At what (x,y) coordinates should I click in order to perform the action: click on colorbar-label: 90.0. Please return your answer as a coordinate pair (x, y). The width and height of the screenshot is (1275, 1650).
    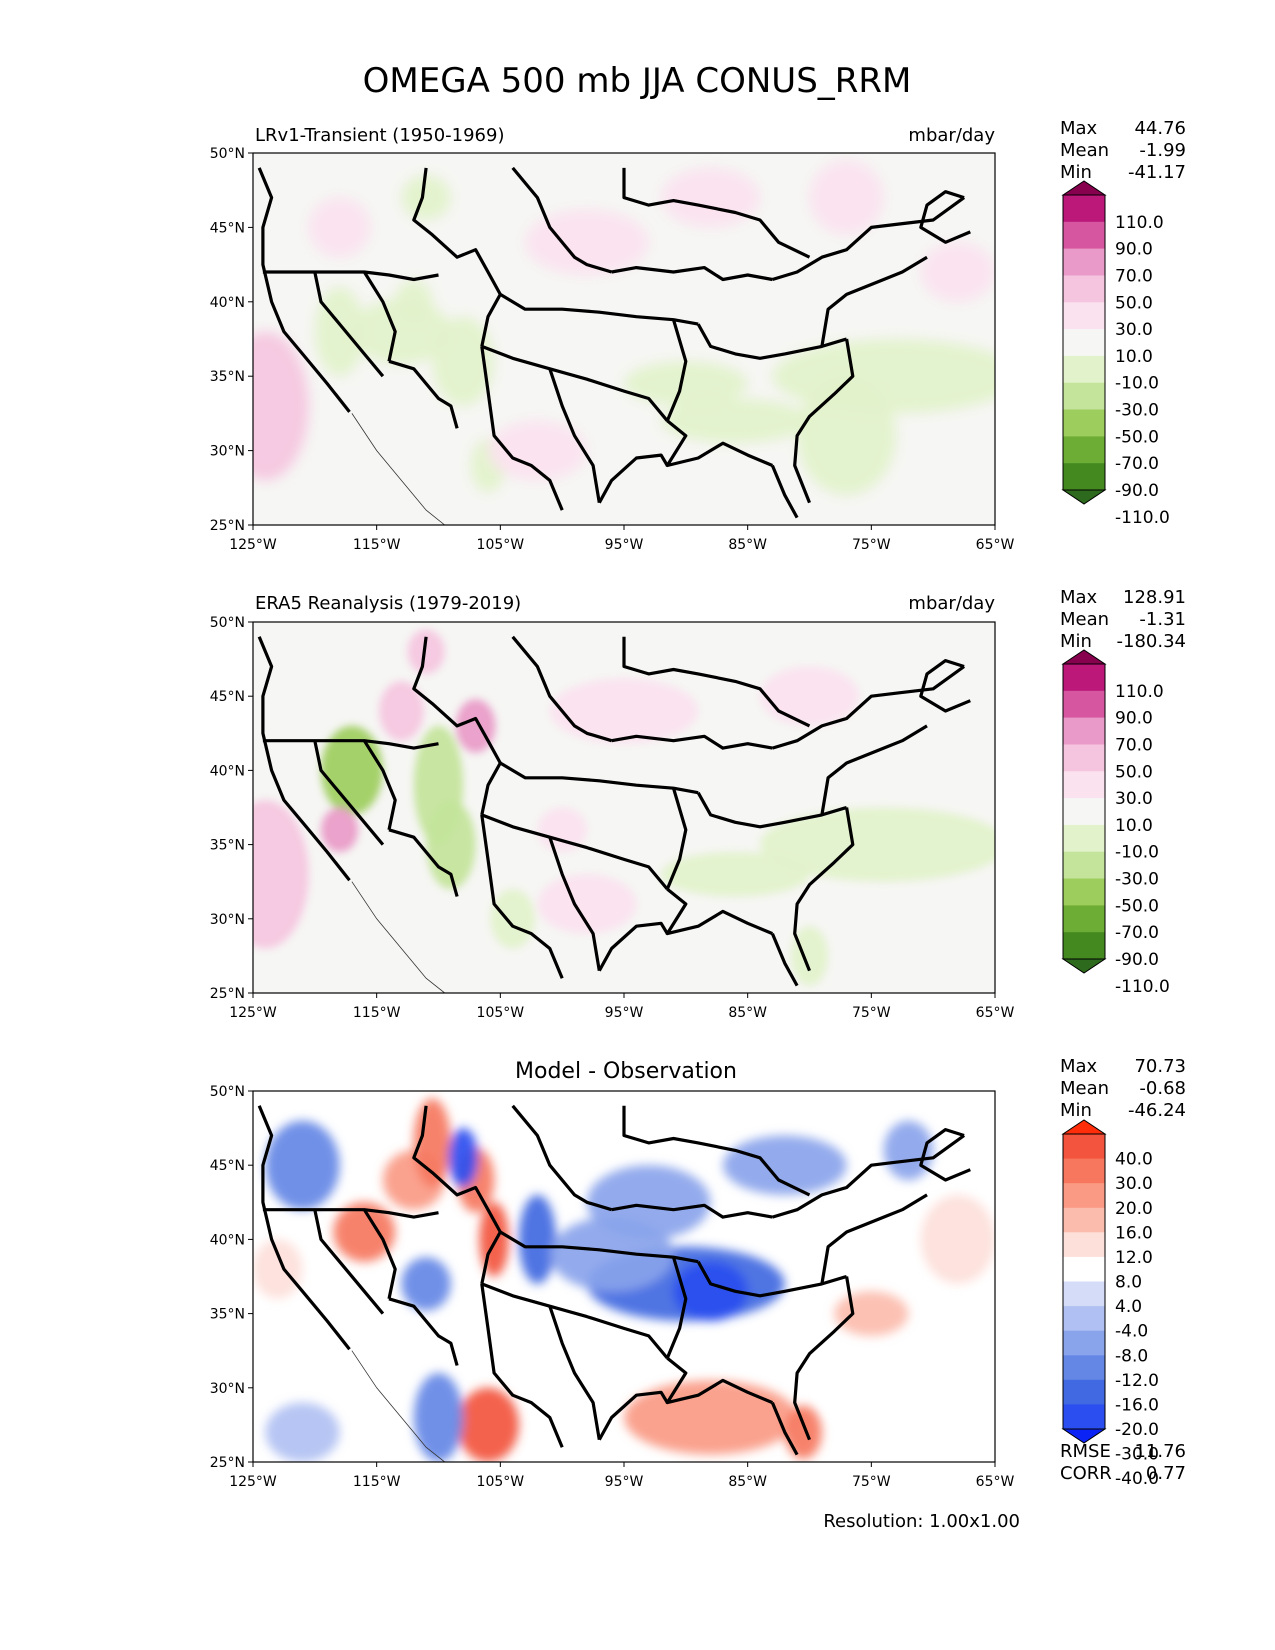
    Looking at the image, I should click on (1134, 250).